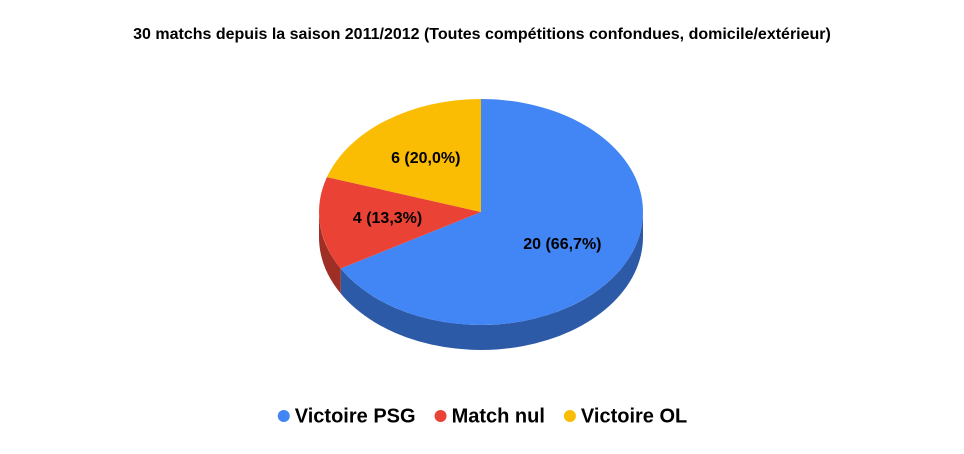  Describe the element at coordinates (387, 218) in the screenshot. I see `data-label: 4 (13,3%)` at that location.